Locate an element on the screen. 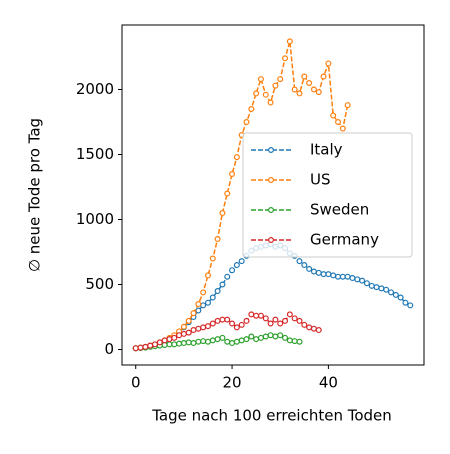 Image resolution: width=450 pixels, height=454 pixels. legend-label: Sweden is located at coordinates (339, 210).